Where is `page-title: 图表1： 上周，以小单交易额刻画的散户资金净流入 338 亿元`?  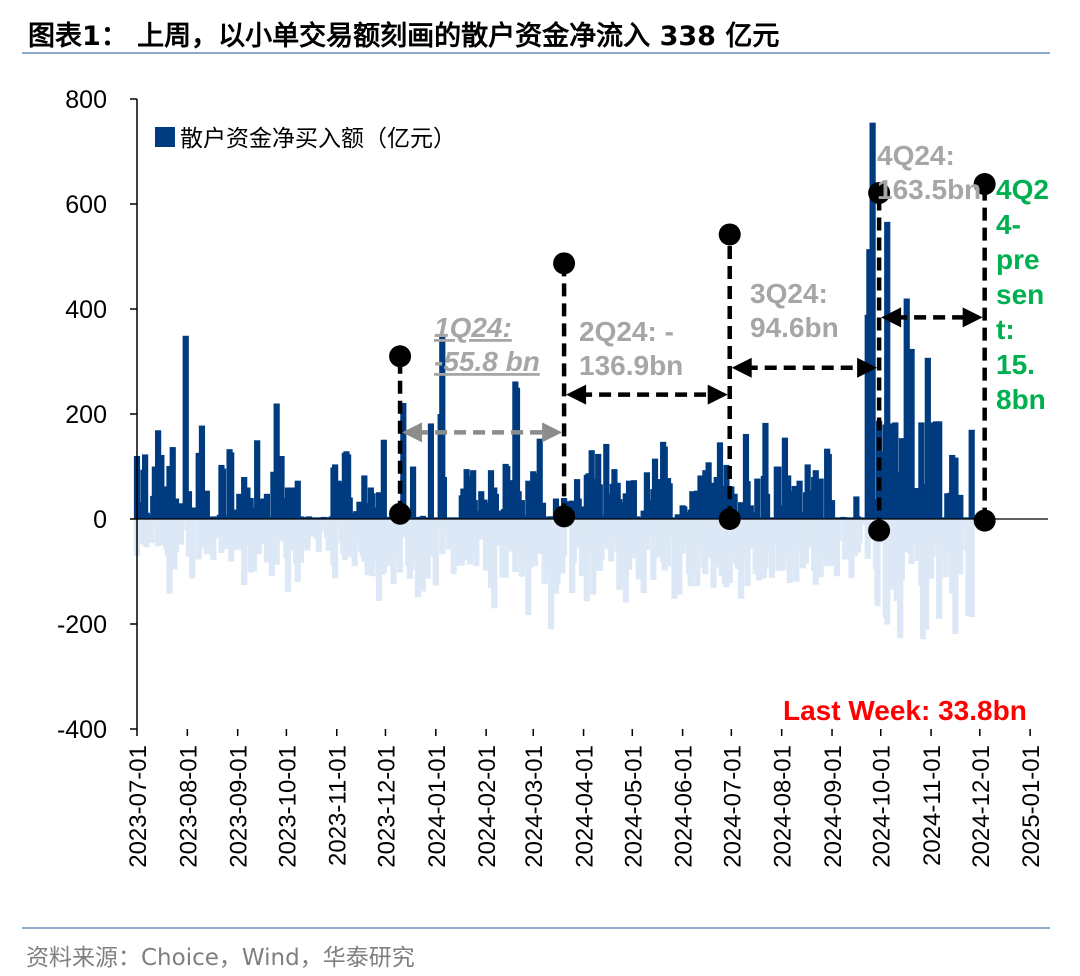
page-title: 图表1： 上周，以小单交易额刻画的散户资金净流入 338 亿元 is located at coordinates (404, 36).